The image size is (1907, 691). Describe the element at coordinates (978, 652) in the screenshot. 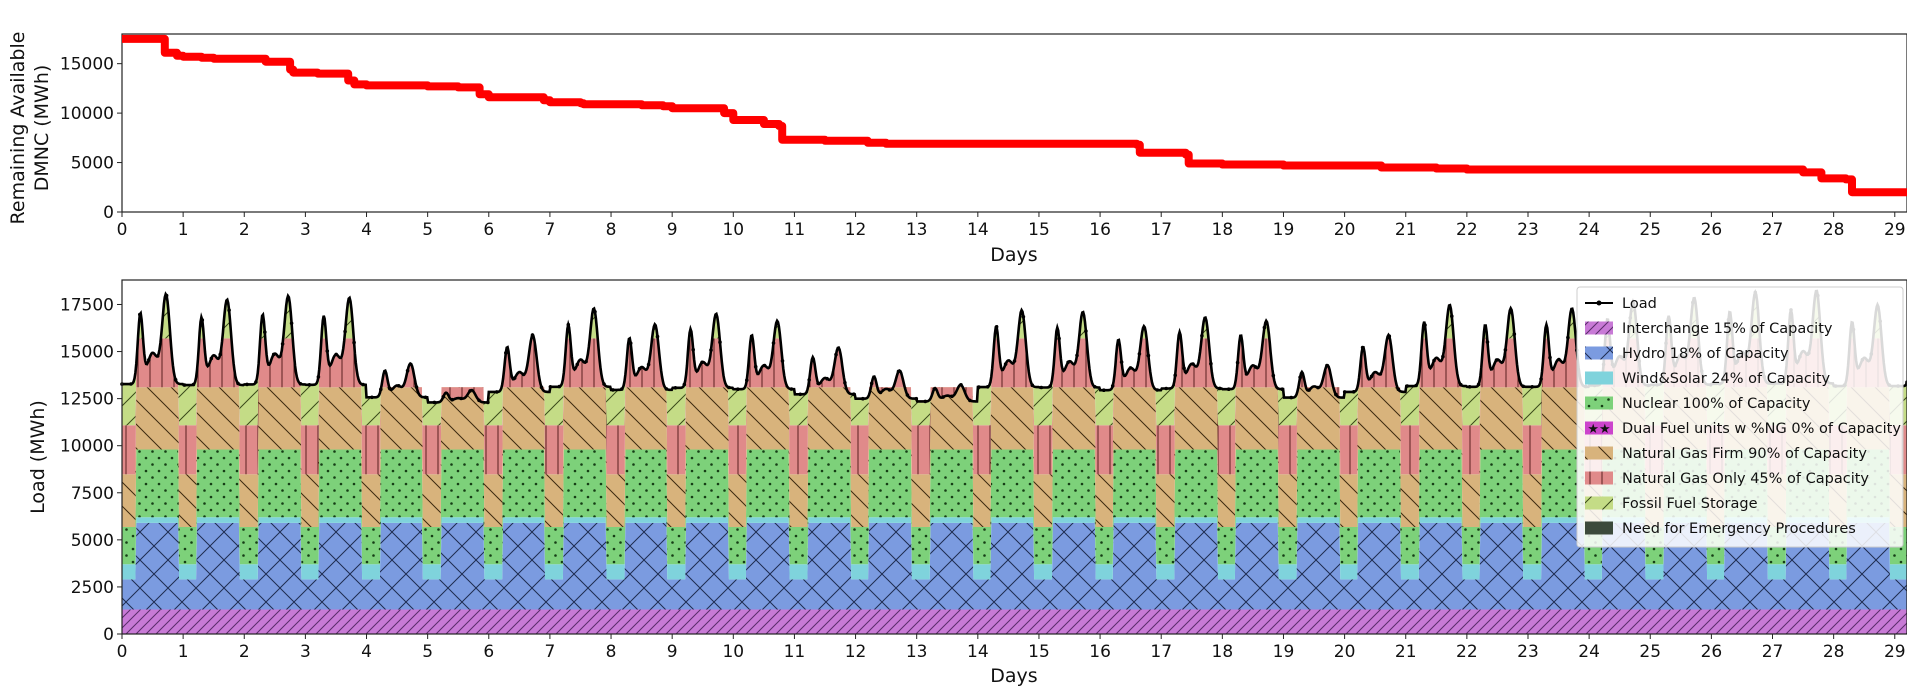

I see `load-x-tick-label: 14` at that location.